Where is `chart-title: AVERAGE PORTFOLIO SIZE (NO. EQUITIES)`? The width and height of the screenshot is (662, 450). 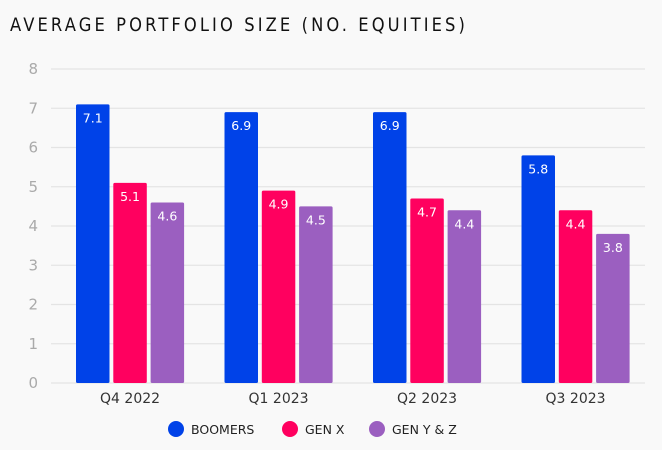
chart-title: AVERAGE PORTFOLIO SIZE (NO. EQUITIES) is located at coordinates (239, 25).